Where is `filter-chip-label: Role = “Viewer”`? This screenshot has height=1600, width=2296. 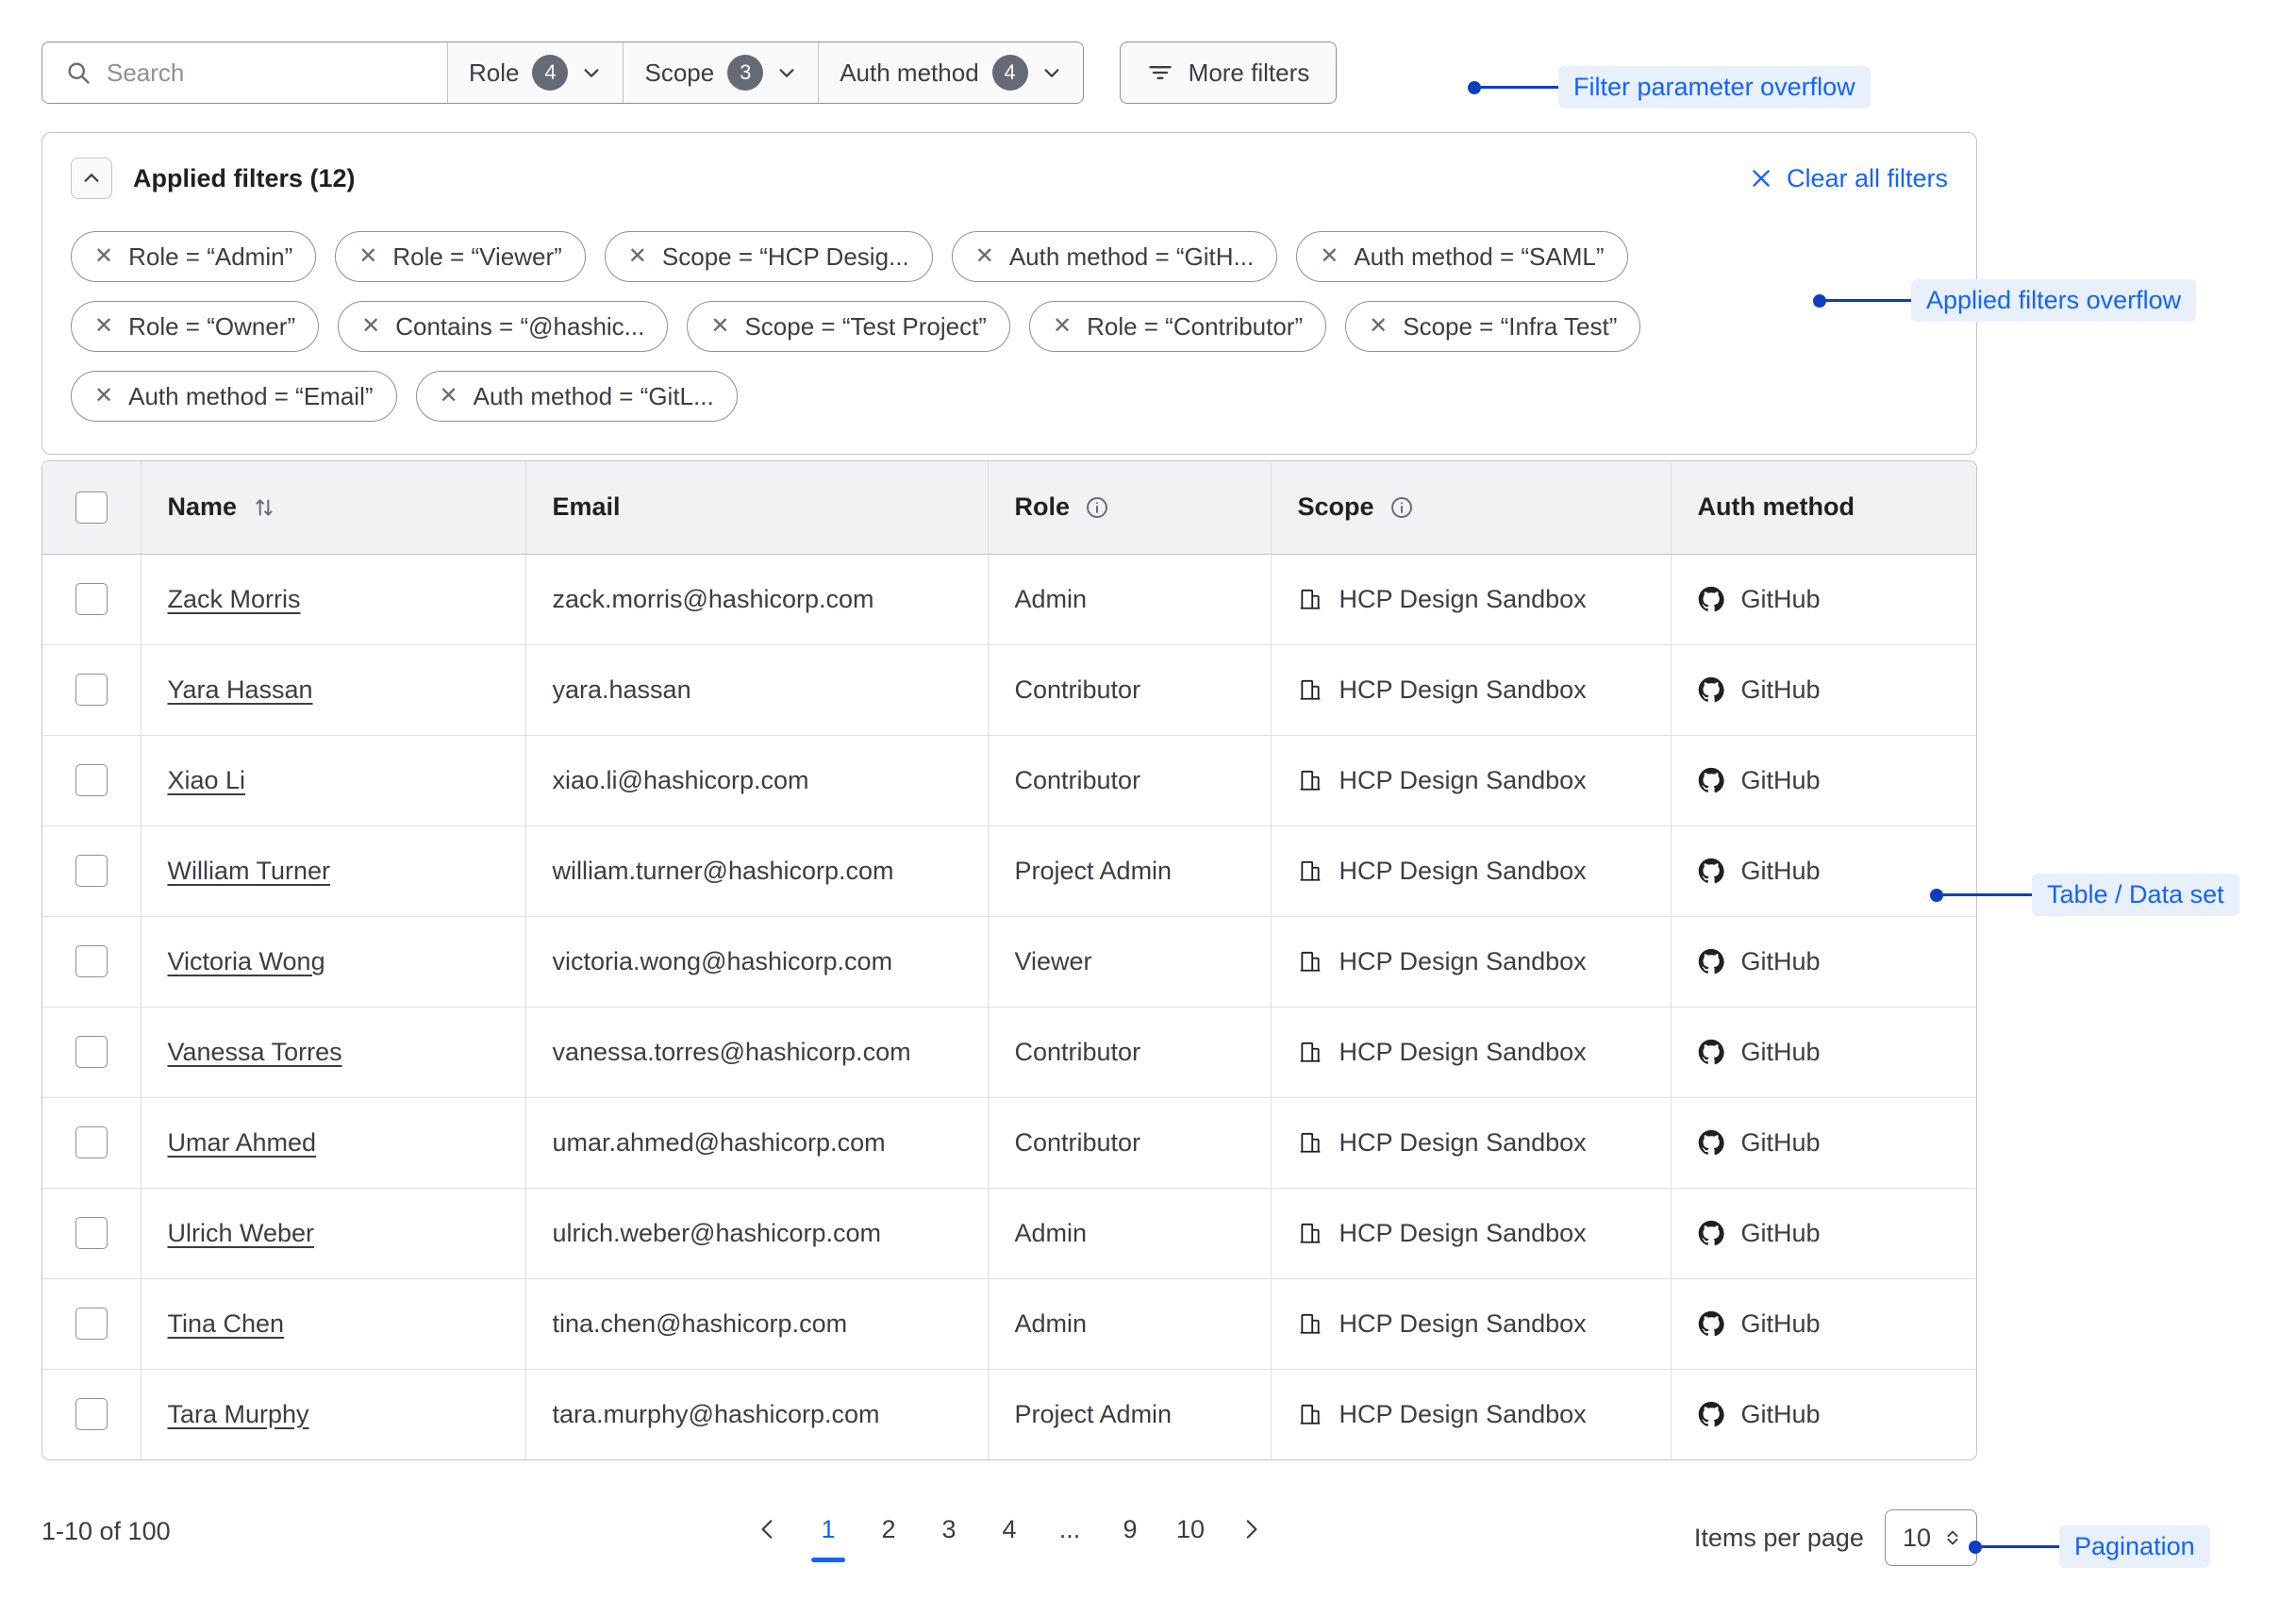 filter-chip-label: Role = “Viewer” is located at coordinates (477, 256).